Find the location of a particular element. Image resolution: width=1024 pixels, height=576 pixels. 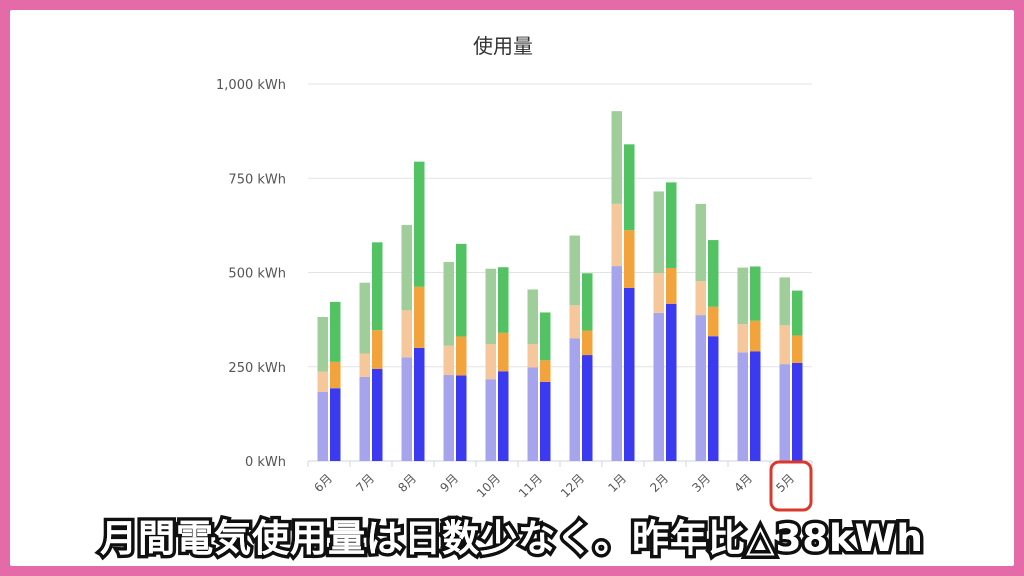

y-tick-label: 500 kWh is located at coordinates (257, 274).